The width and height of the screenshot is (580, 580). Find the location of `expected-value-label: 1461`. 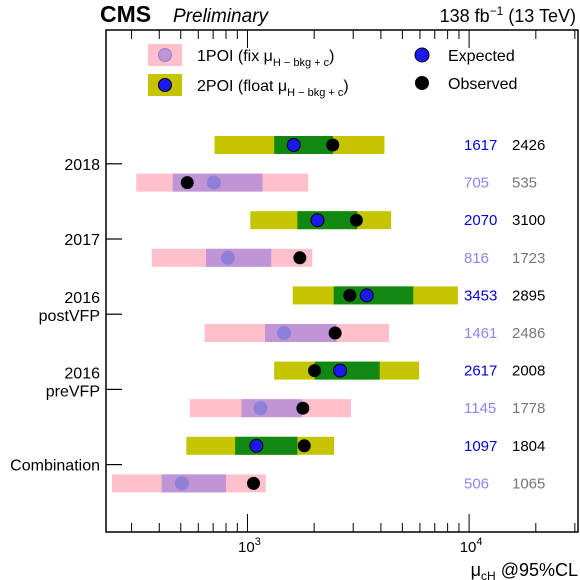

expected-value-label: 1461 is located at coordinates (480, 333).